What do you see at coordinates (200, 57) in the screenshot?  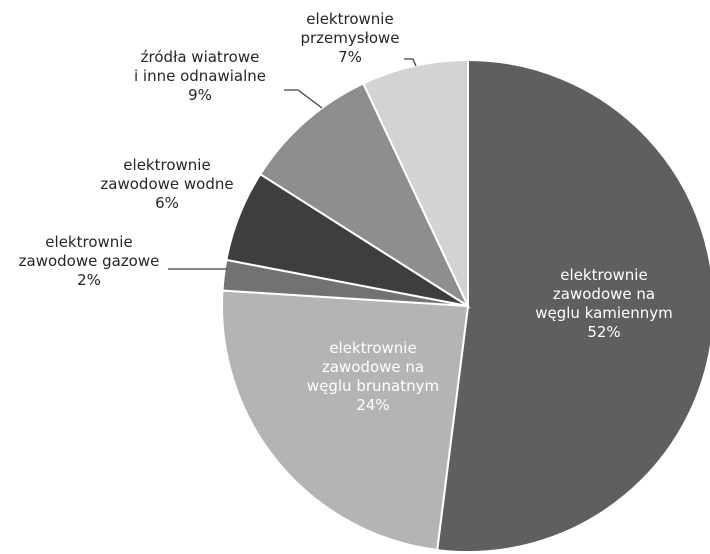 I see `slice-label-line: źródła wiatrowe` at bounding box center [200, 57].